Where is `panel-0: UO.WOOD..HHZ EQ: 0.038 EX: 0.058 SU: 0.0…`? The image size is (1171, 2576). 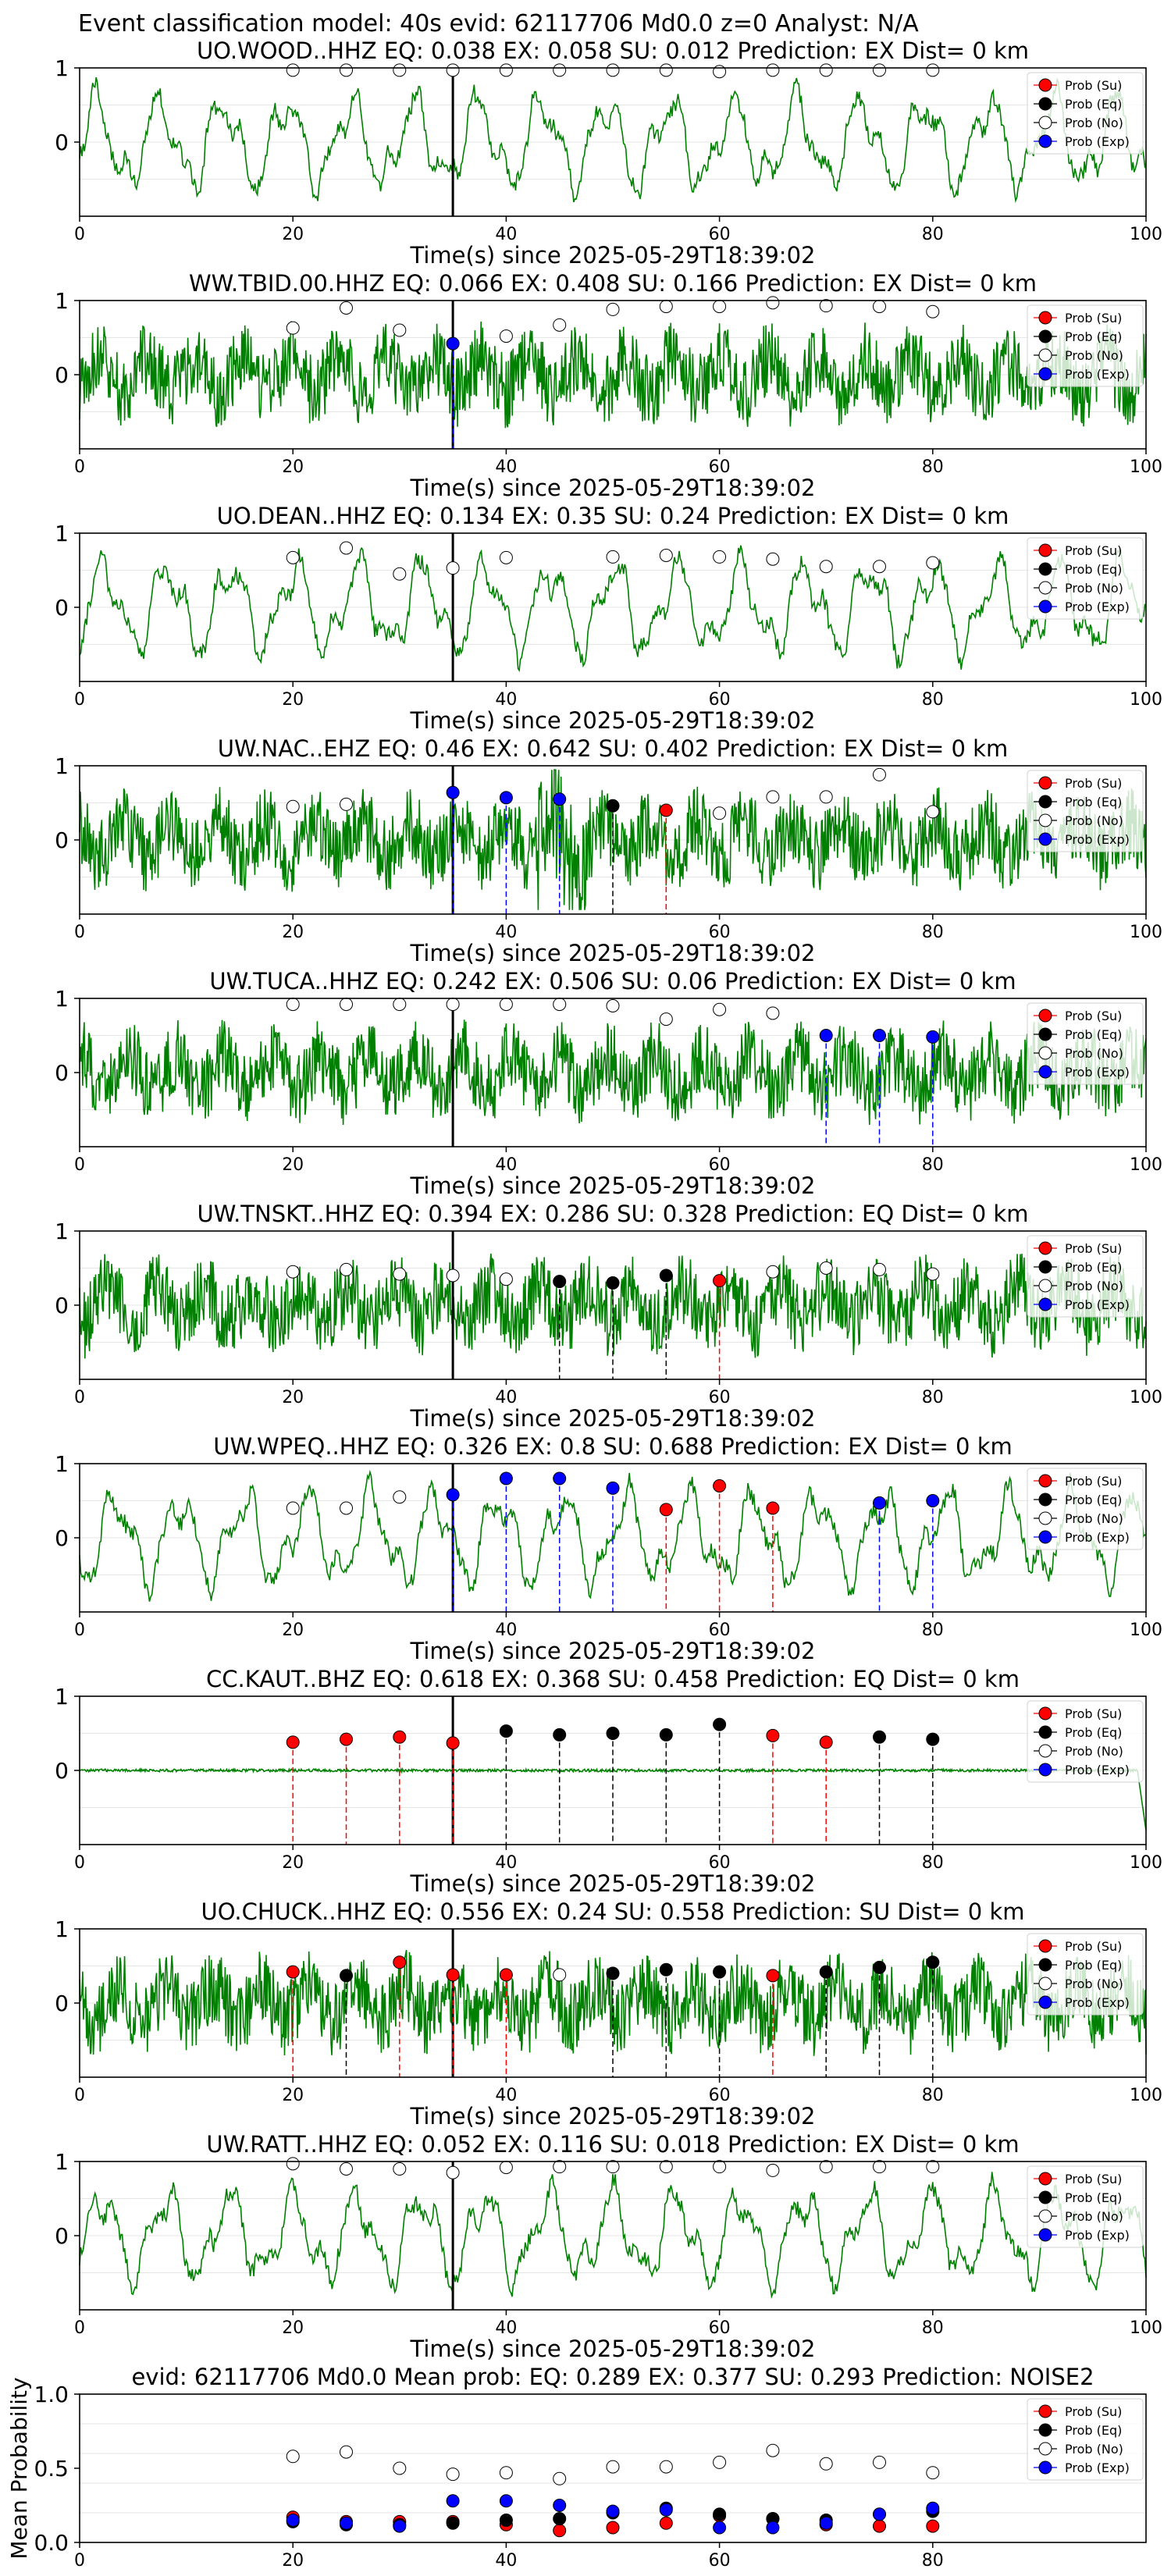 panel-0: UO.WOOD..HHZ EQ: 0.038 EX: 0.058 SU: 0.0… is located at coordinates (608, 153).